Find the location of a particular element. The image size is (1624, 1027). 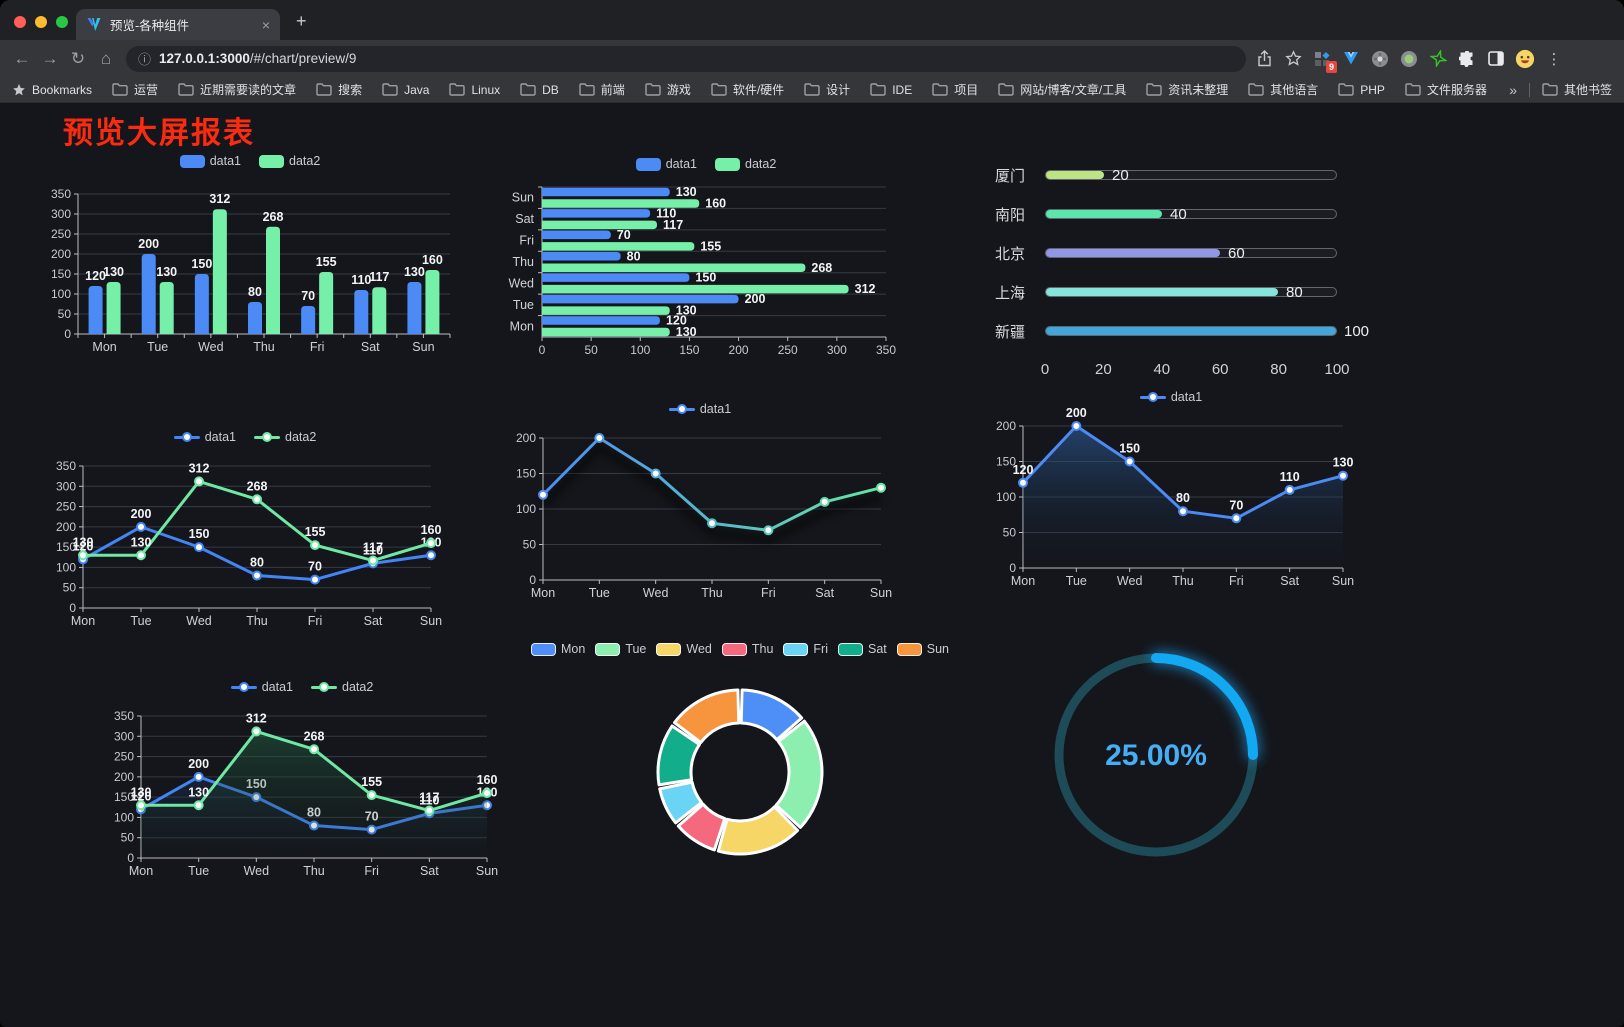

svg-text: 110 is located at coordinates (373, 550).